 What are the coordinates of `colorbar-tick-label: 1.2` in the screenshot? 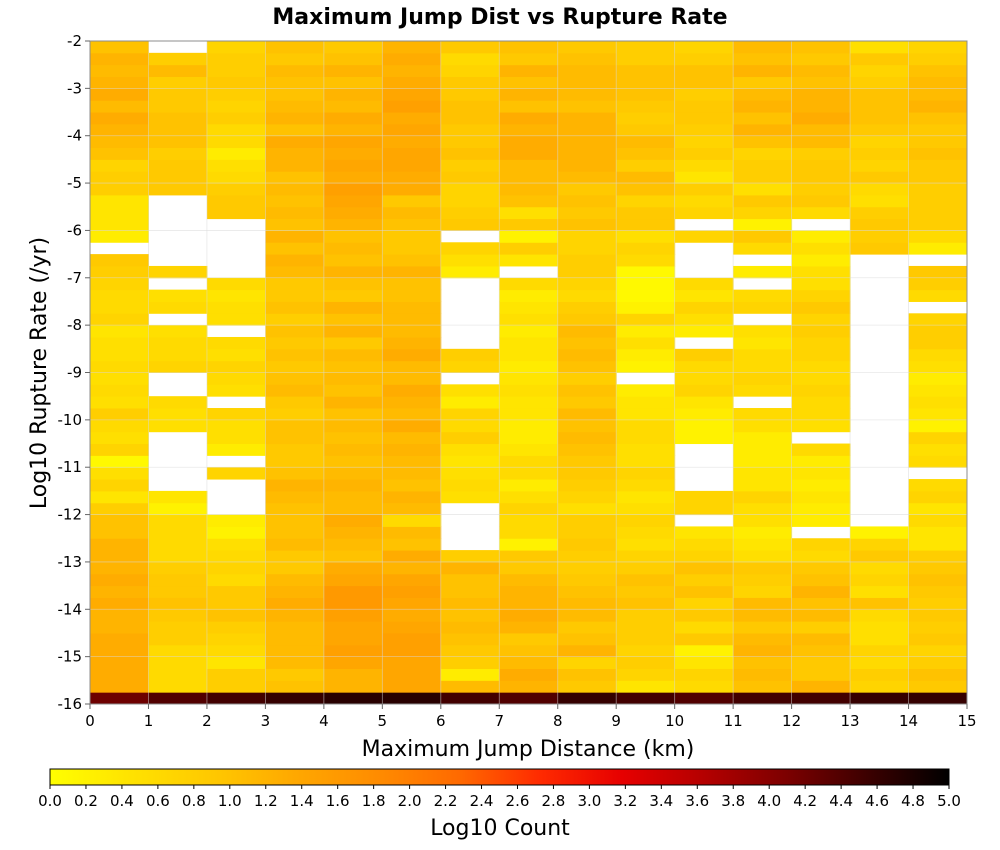 It's located at (266, 801).